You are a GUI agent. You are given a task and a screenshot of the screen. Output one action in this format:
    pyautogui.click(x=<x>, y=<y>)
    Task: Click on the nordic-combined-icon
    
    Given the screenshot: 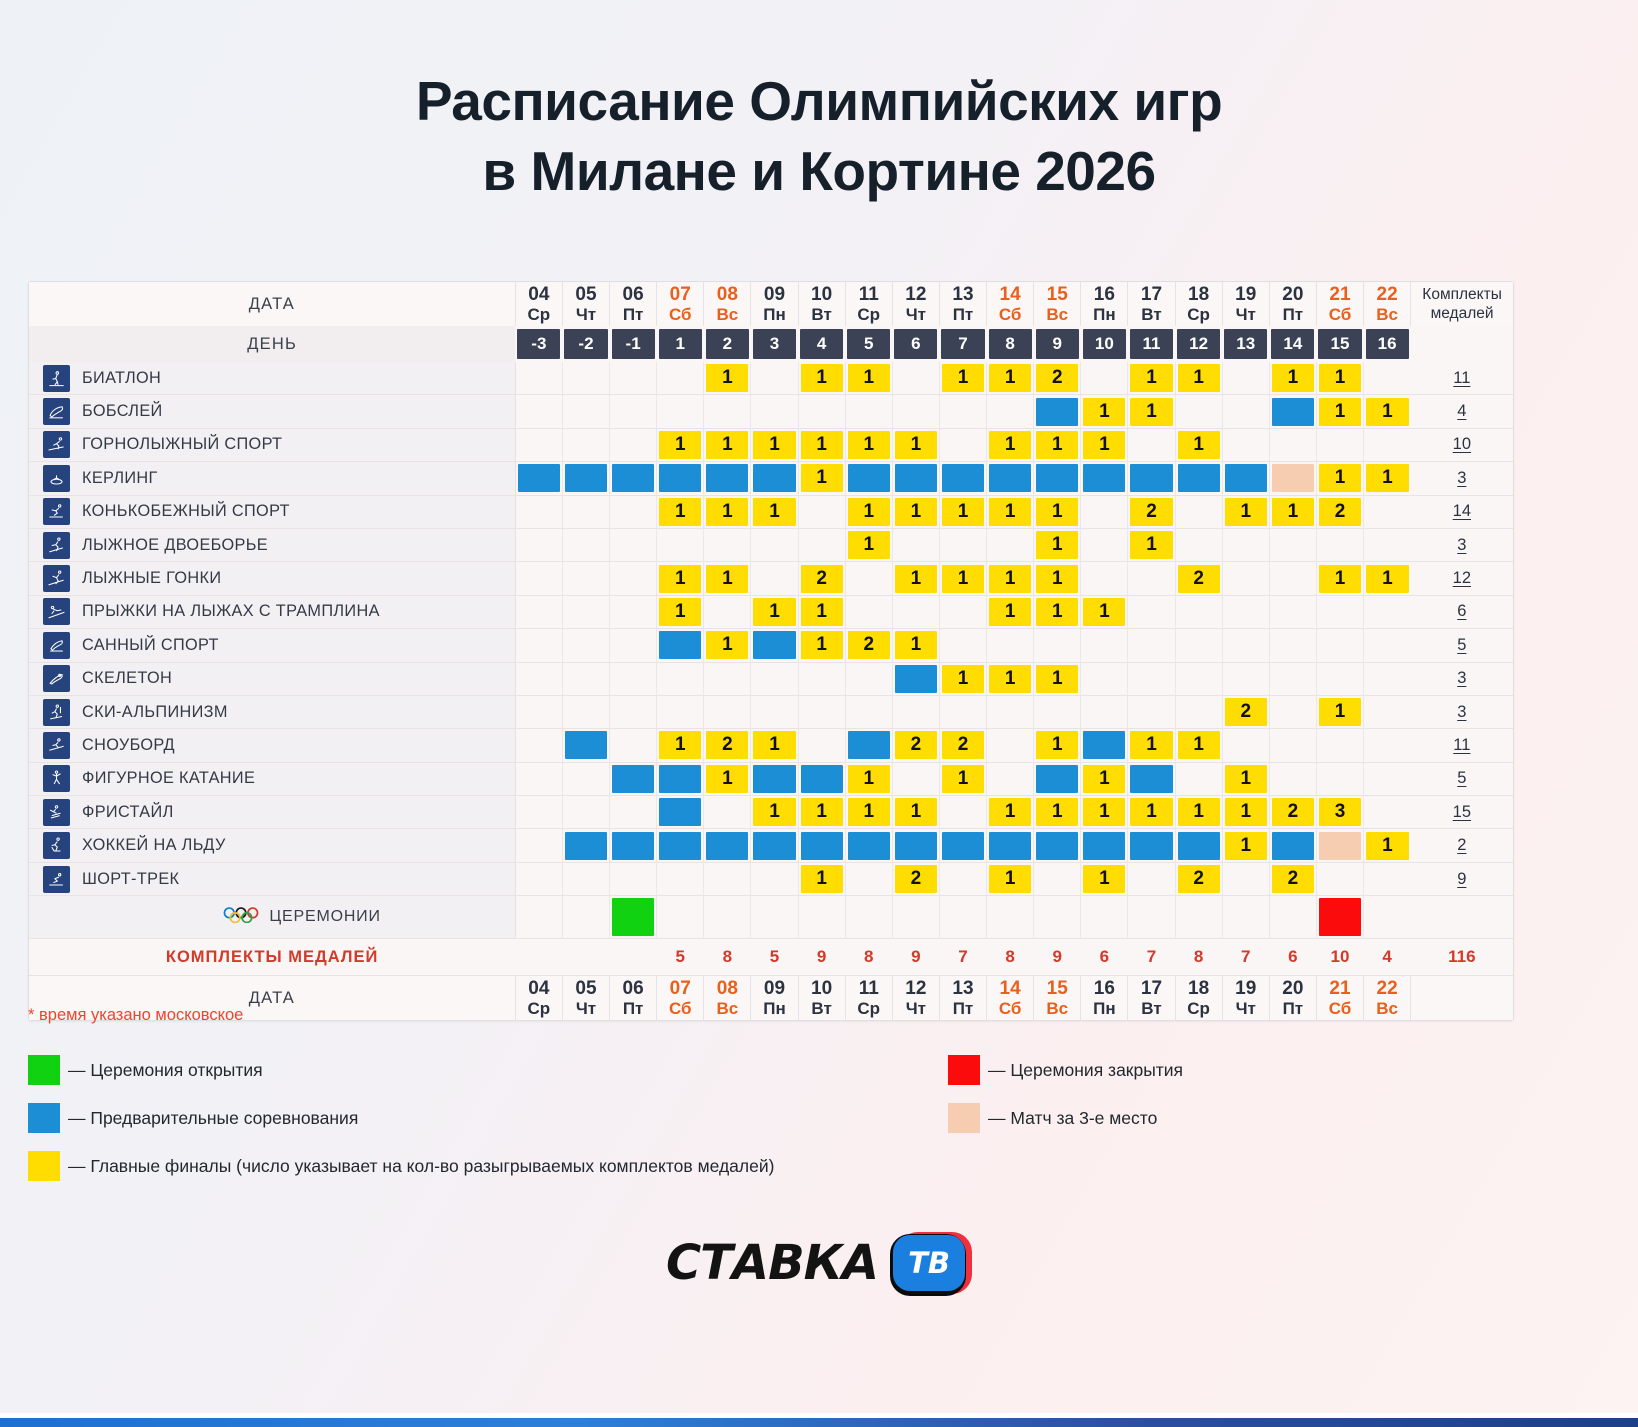 What is the action you would take?
    pyautogui.click(x=56, y=545)
    